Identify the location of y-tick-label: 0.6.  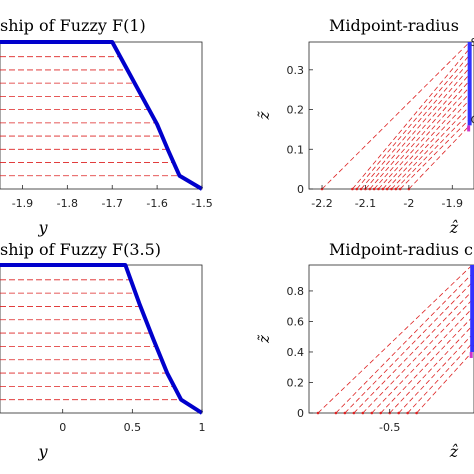
(296, 321).